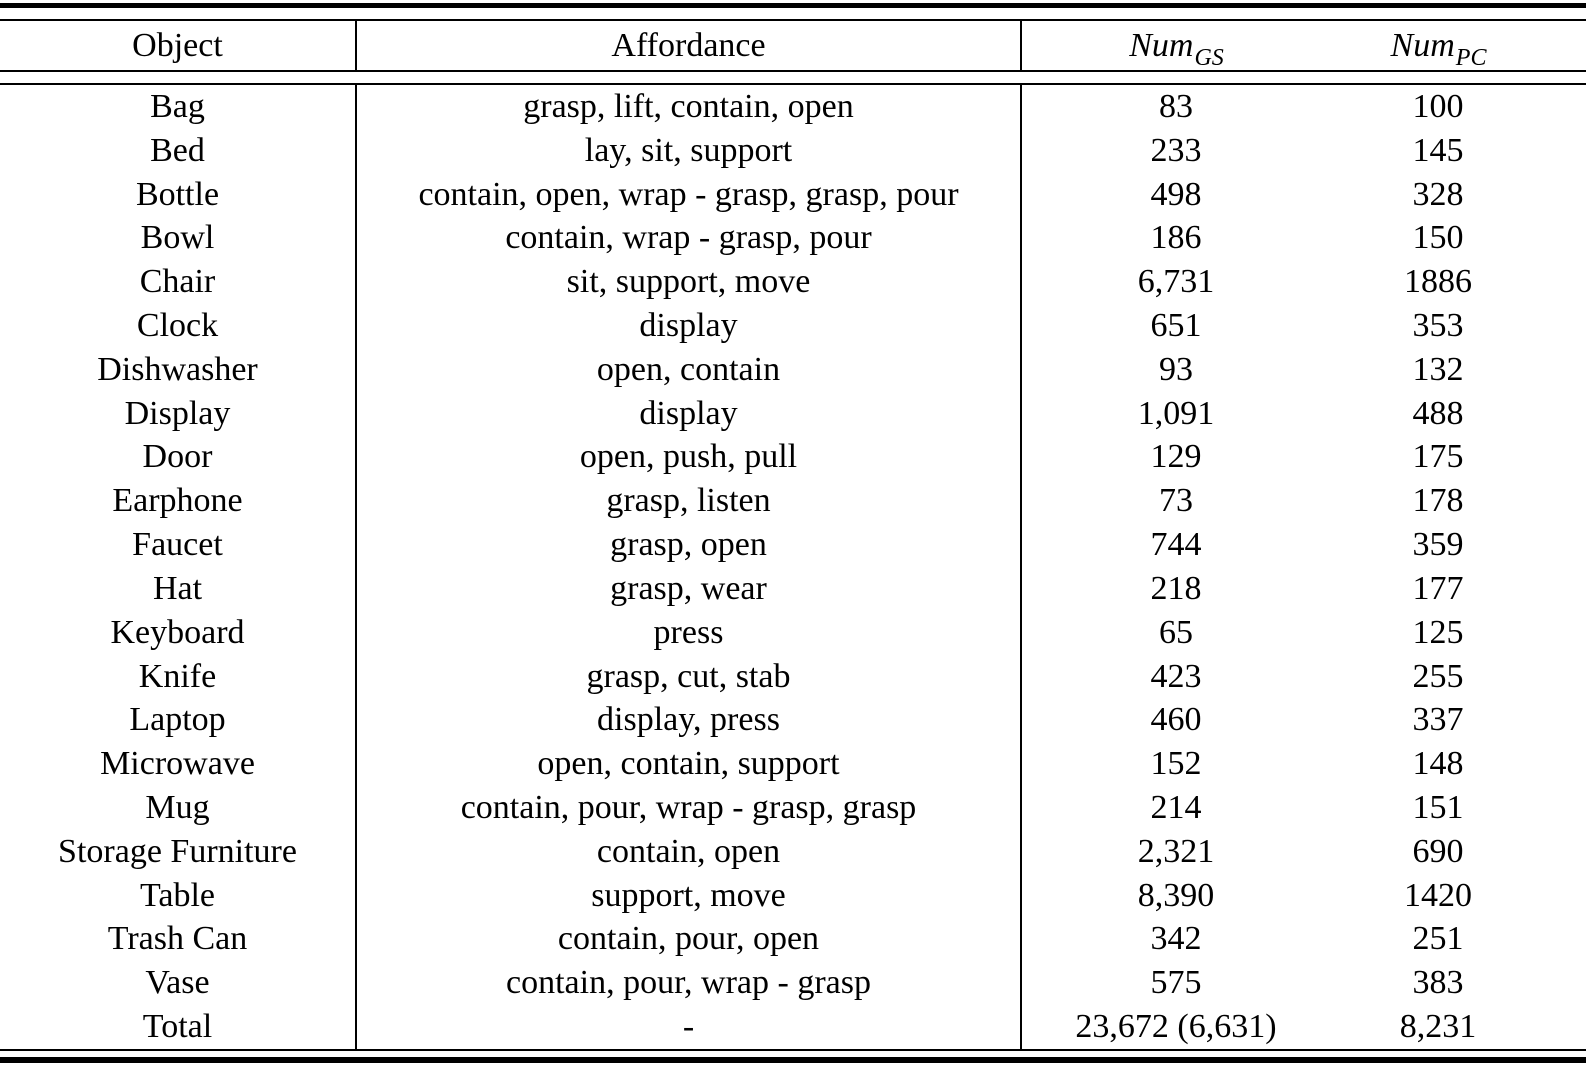 The height and width of the screenshot is (1076, 1586). Describe the element at coordinates (178, 45) in the screenshot. I see `header-object: Object` at that location.